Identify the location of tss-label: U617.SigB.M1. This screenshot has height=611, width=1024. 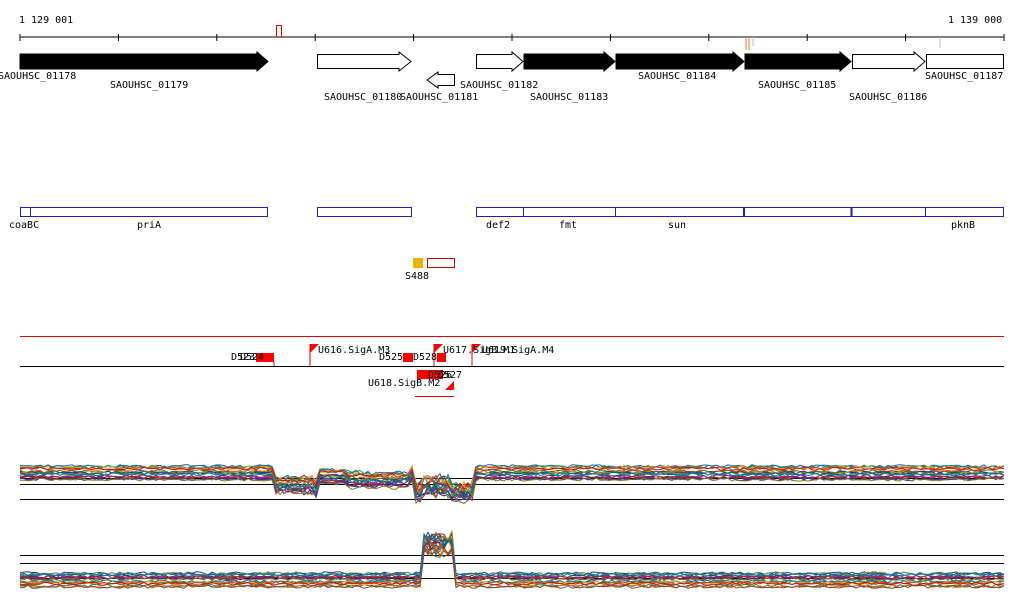
(479, 350).